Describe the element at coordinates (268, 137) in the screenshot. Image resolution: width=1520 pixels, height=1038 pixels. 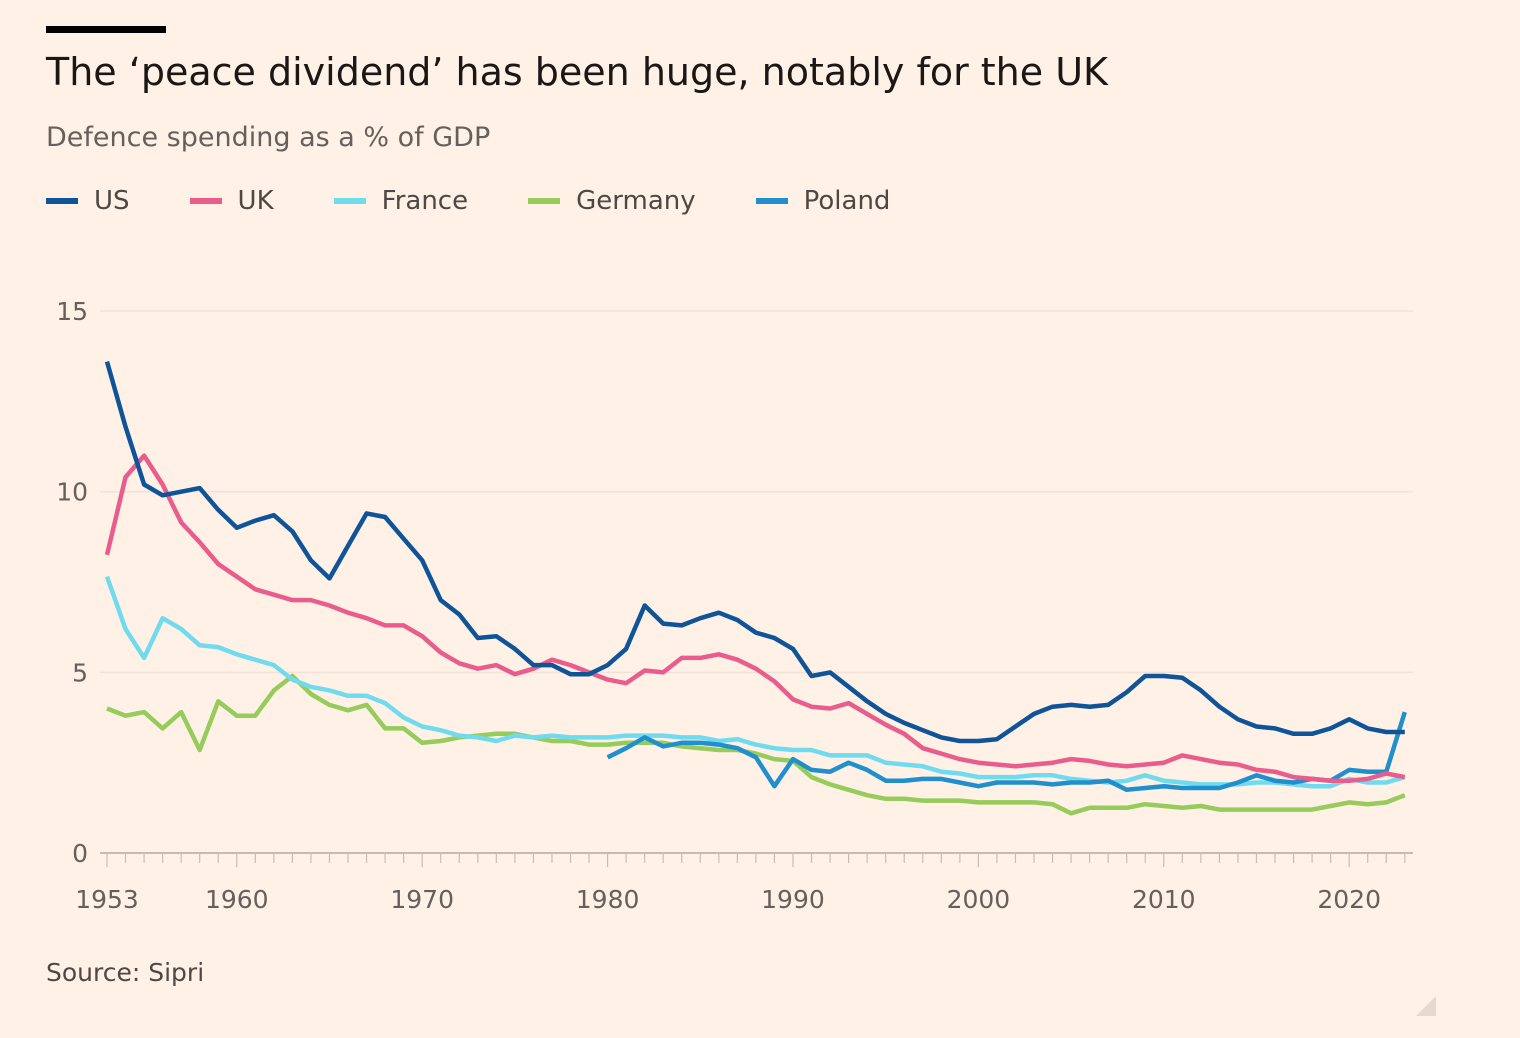
I see `chart-subtitle: Defence spending as a % of GDP` at that location.